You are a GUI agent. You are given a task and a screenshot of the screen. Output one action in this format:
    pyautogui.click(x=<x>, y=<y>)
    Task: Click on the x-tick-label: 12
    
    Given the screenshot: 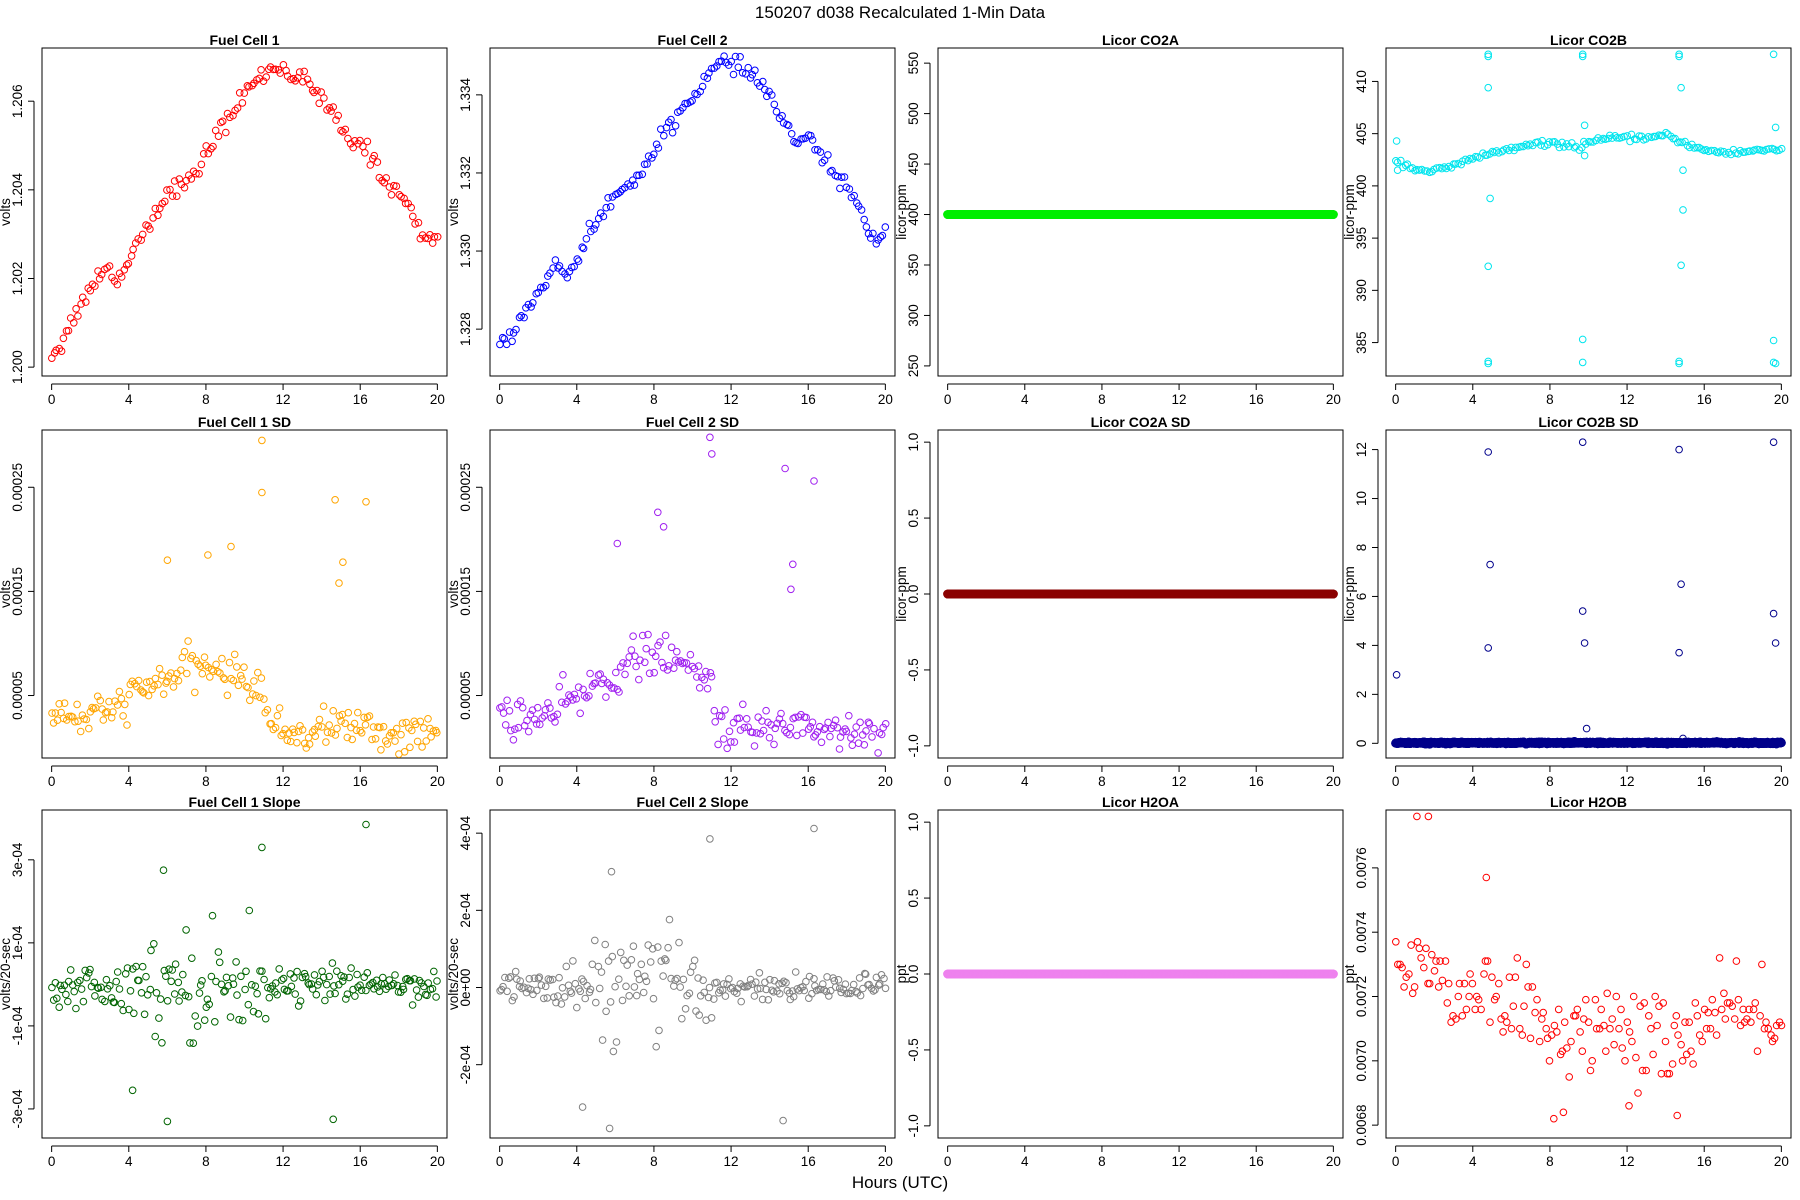 What is the action you would take?
    pyautogui.click(x=1179, y=399)
    